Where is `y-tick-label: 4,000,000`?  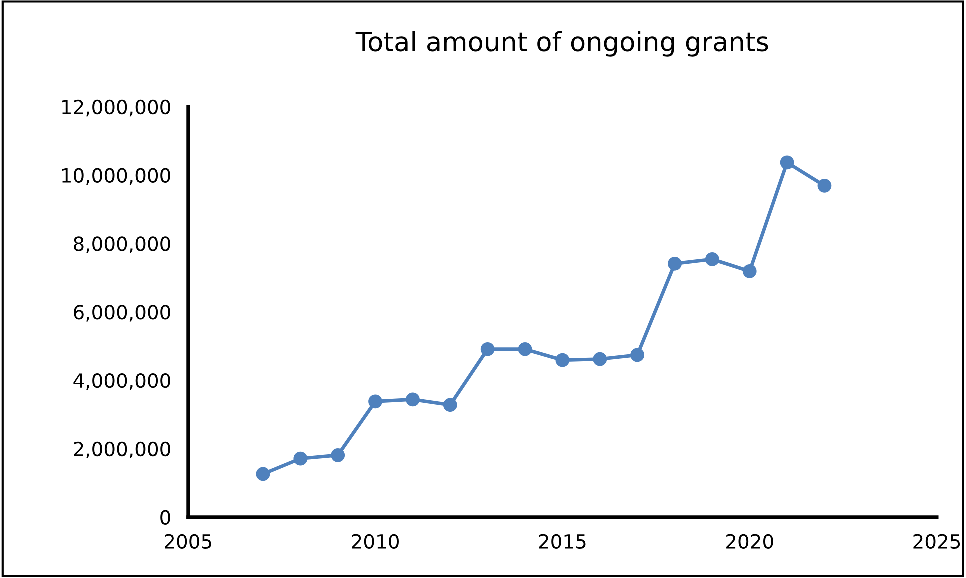 y-tick-label: 4,000,000 is located at coordinates (122, 381).